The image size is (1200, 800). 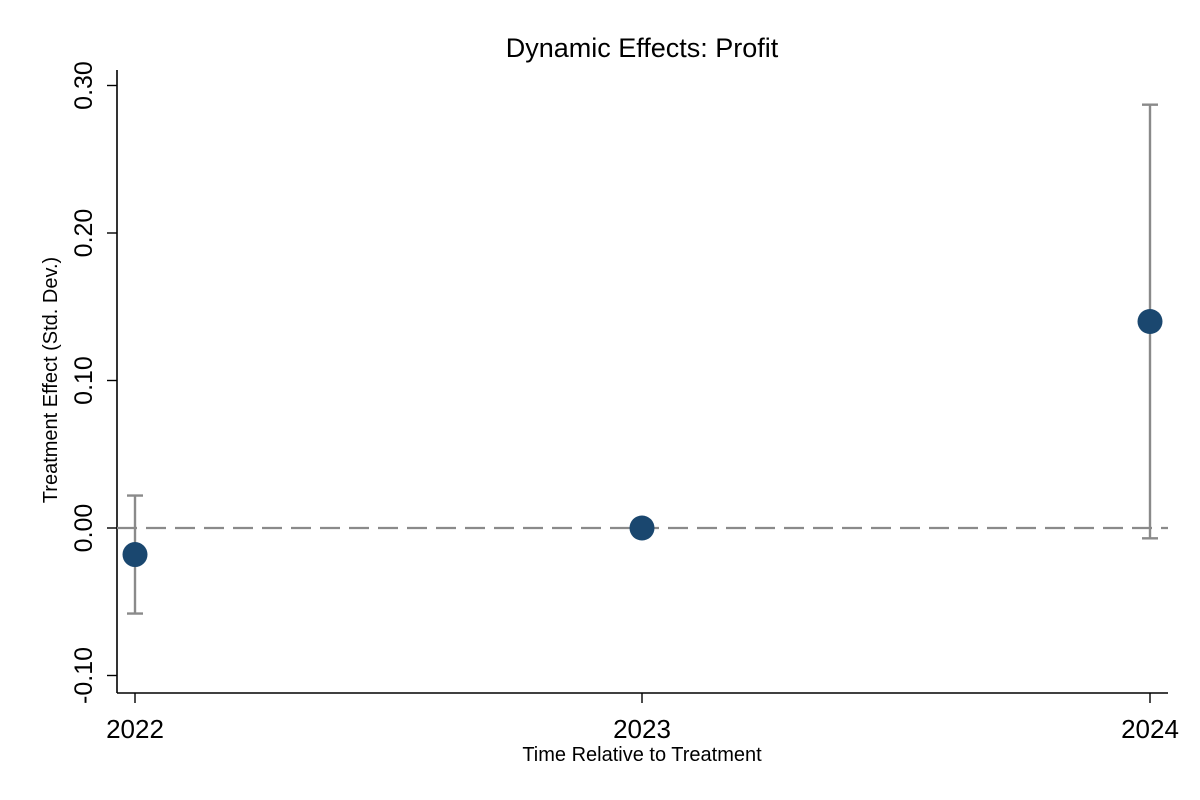 I want to click on y-axis-ticks: -0.10 0.00 0.10 0.20 0.30, so click(x=93, y=382).